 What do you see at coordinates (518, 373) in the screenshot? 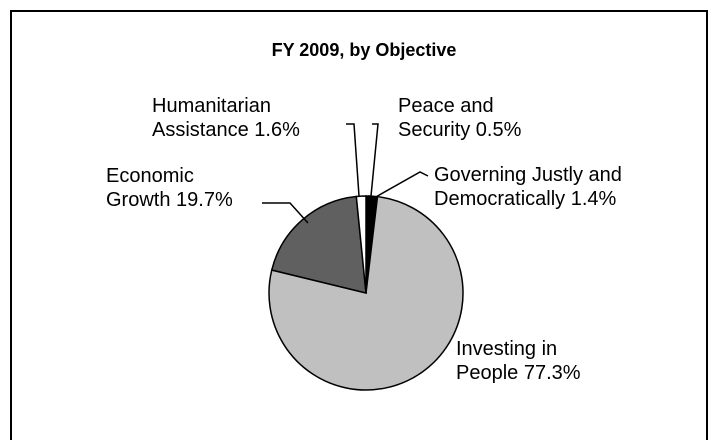
I see `slice-label-line: People 77.3%` at bounding box center [518, 373].